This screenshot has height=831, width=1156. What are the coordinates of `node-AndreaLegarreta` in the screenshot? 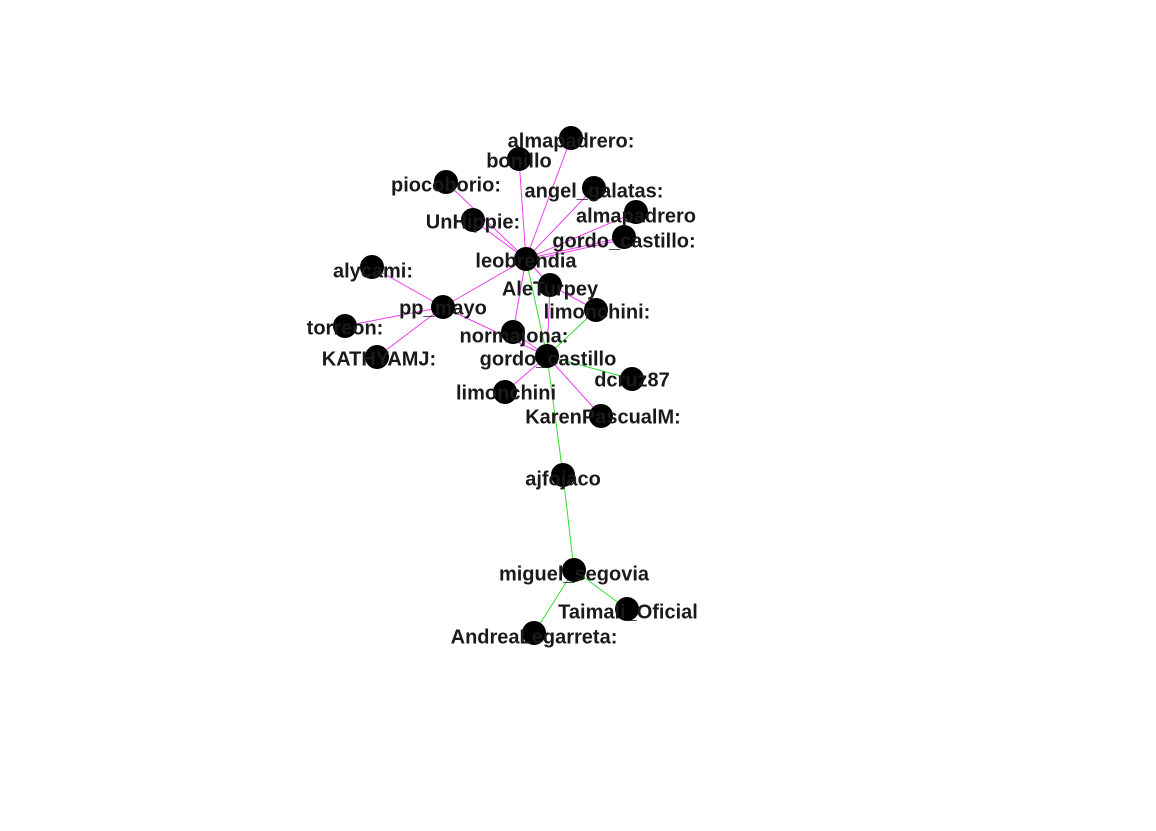 It's located at (534, 633).